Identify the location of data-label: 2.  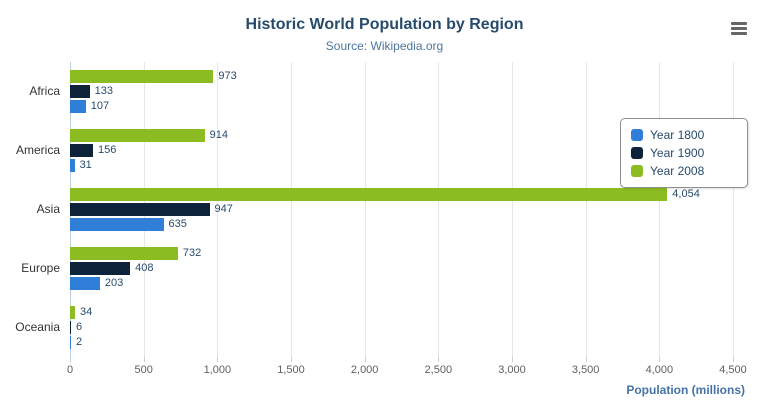
(79, 342).